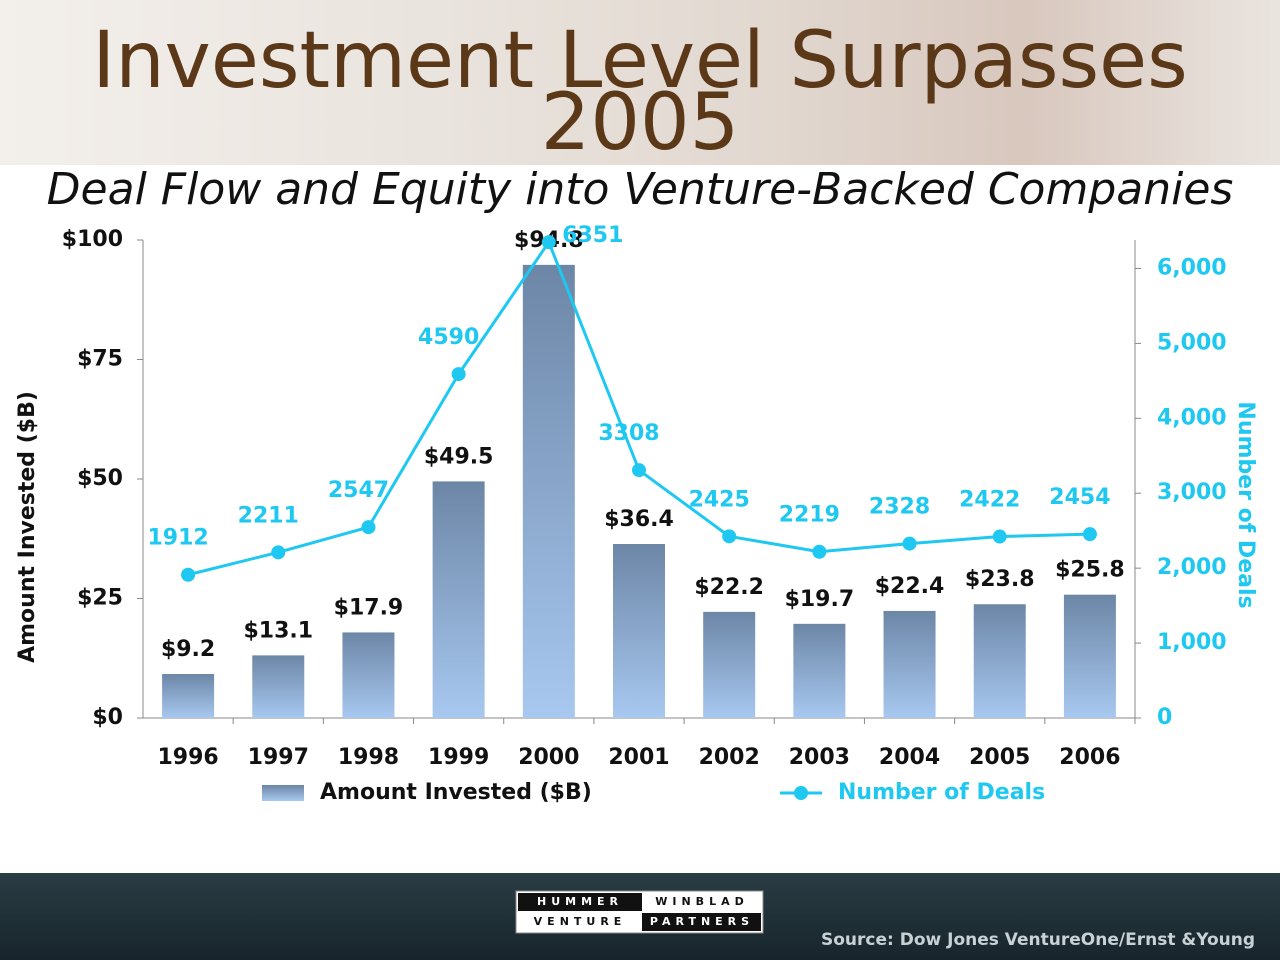 The image size is (1280, 960). Describe the element at coordinates (1079, 497) in the screenshot. I see `line-value-label: 2454` at that location.